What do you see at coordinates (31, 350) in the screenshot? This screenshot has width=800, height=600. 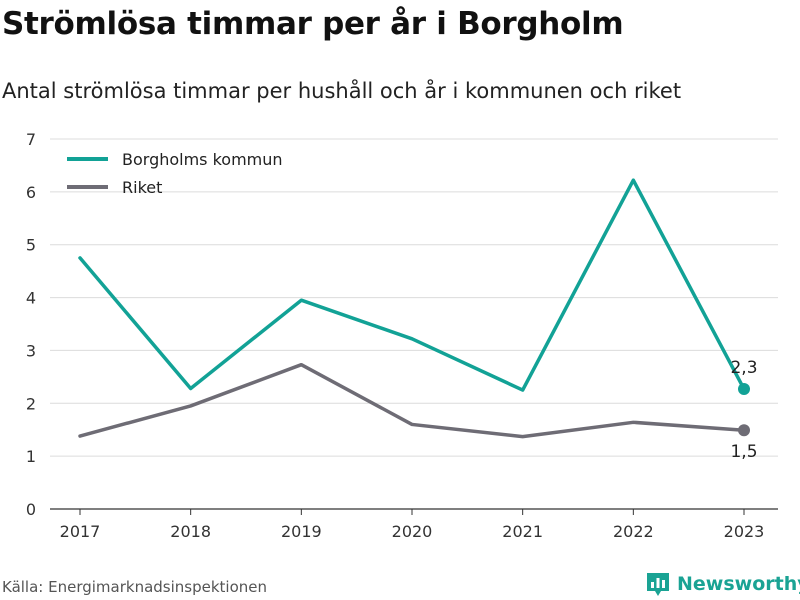 I see `y-tick-label: 3` at bounding box center [31, 350].